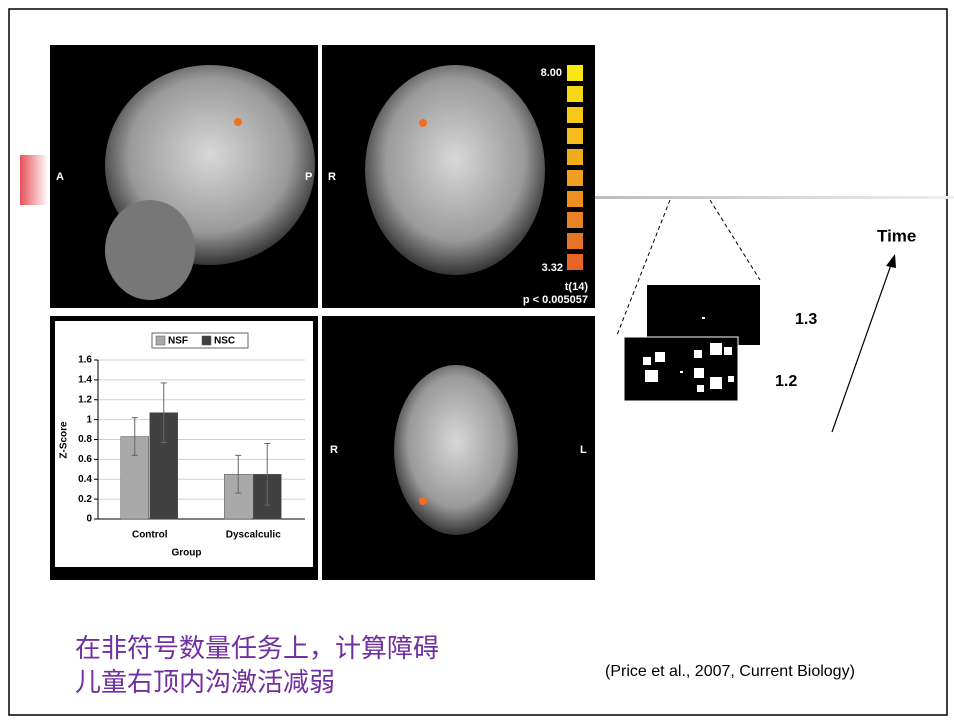 This screenshot has width=954, height=724. Describe the element at coordinates (786, 381) in the screenshot. I see `duration-label: 1.2` at that location.